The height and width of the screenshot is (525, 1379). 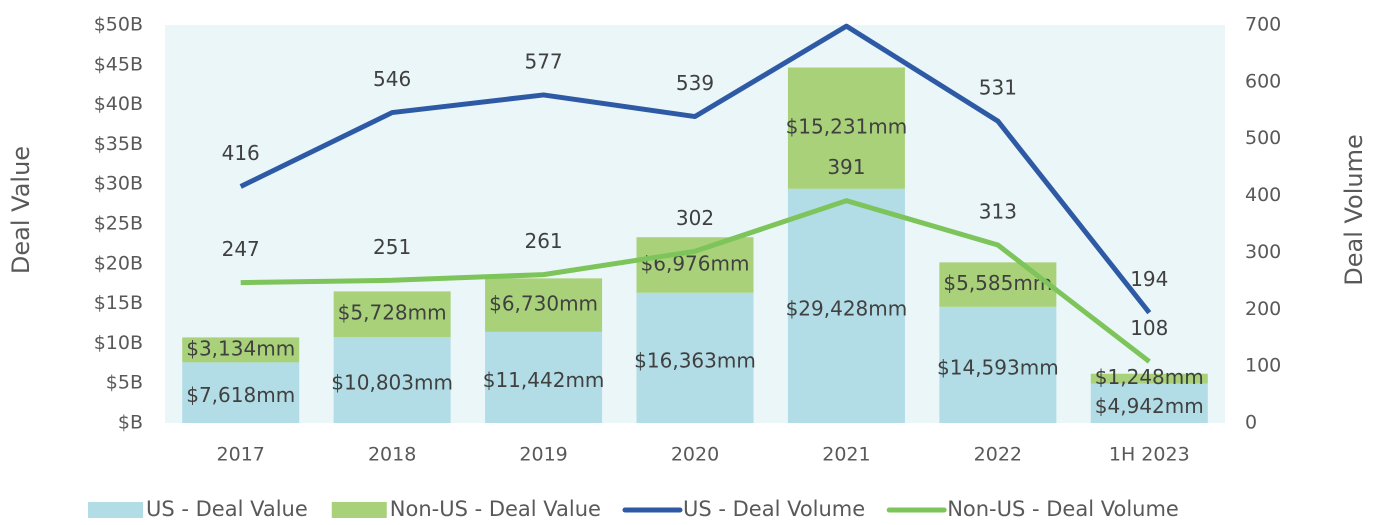 I want to click on y-tick-label: $10B, so click(x=118, y=343).